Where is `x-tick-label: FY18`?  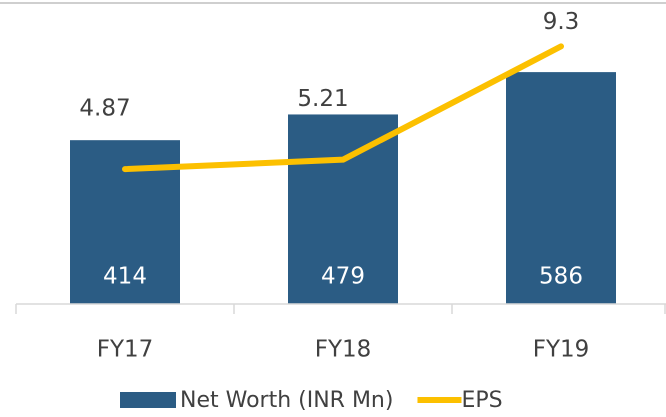
x-tick-label: FY18 is located at coordinates (343, 350).